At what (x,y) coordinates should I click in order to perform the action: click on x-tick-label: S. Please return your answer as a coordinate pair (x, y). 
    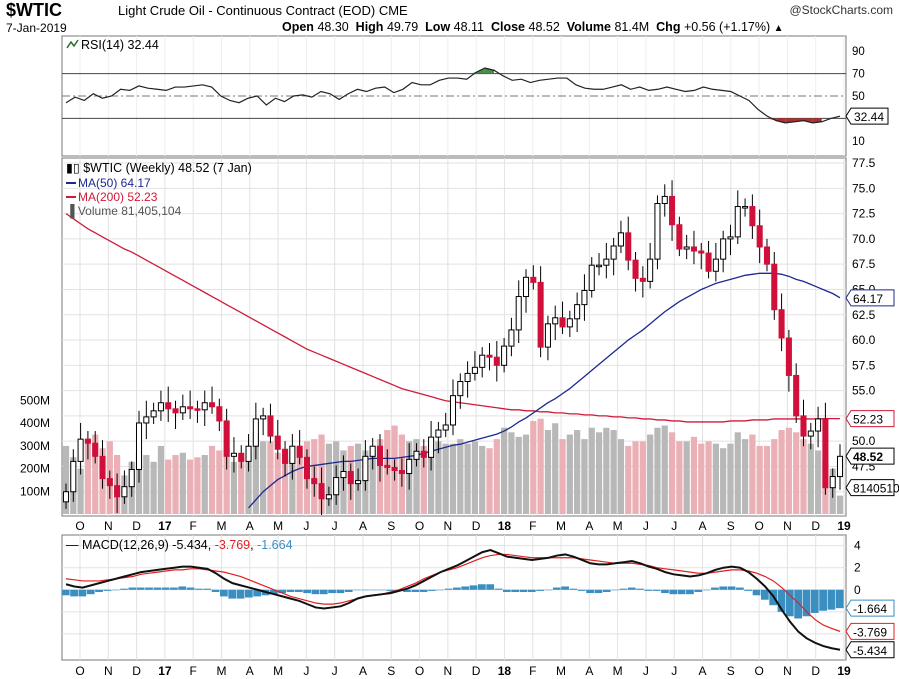
    Looking at the image, I should click on (731, 526).